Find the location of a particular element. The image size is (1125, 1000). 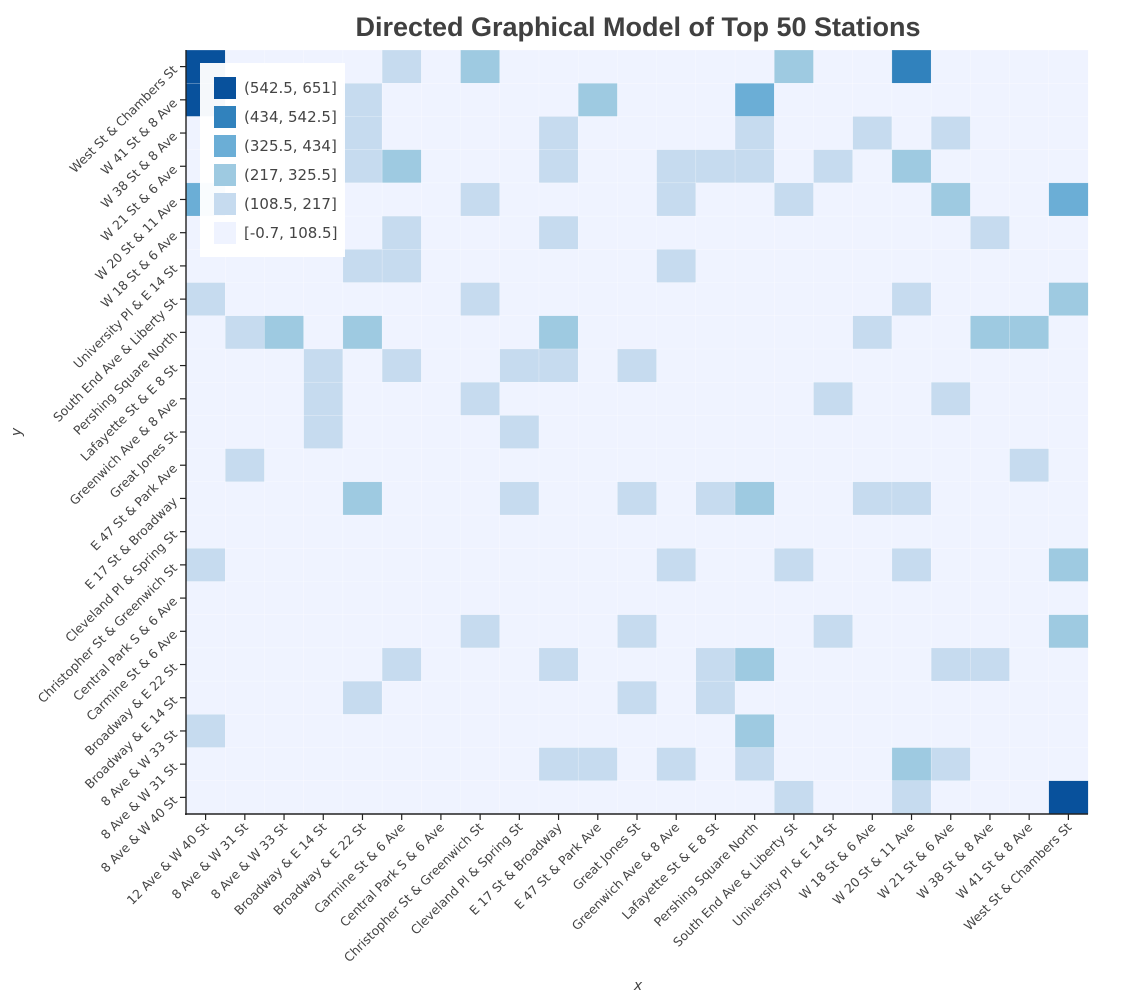

legend-label: (217, 325.5] is located at coordinates (290, 175).